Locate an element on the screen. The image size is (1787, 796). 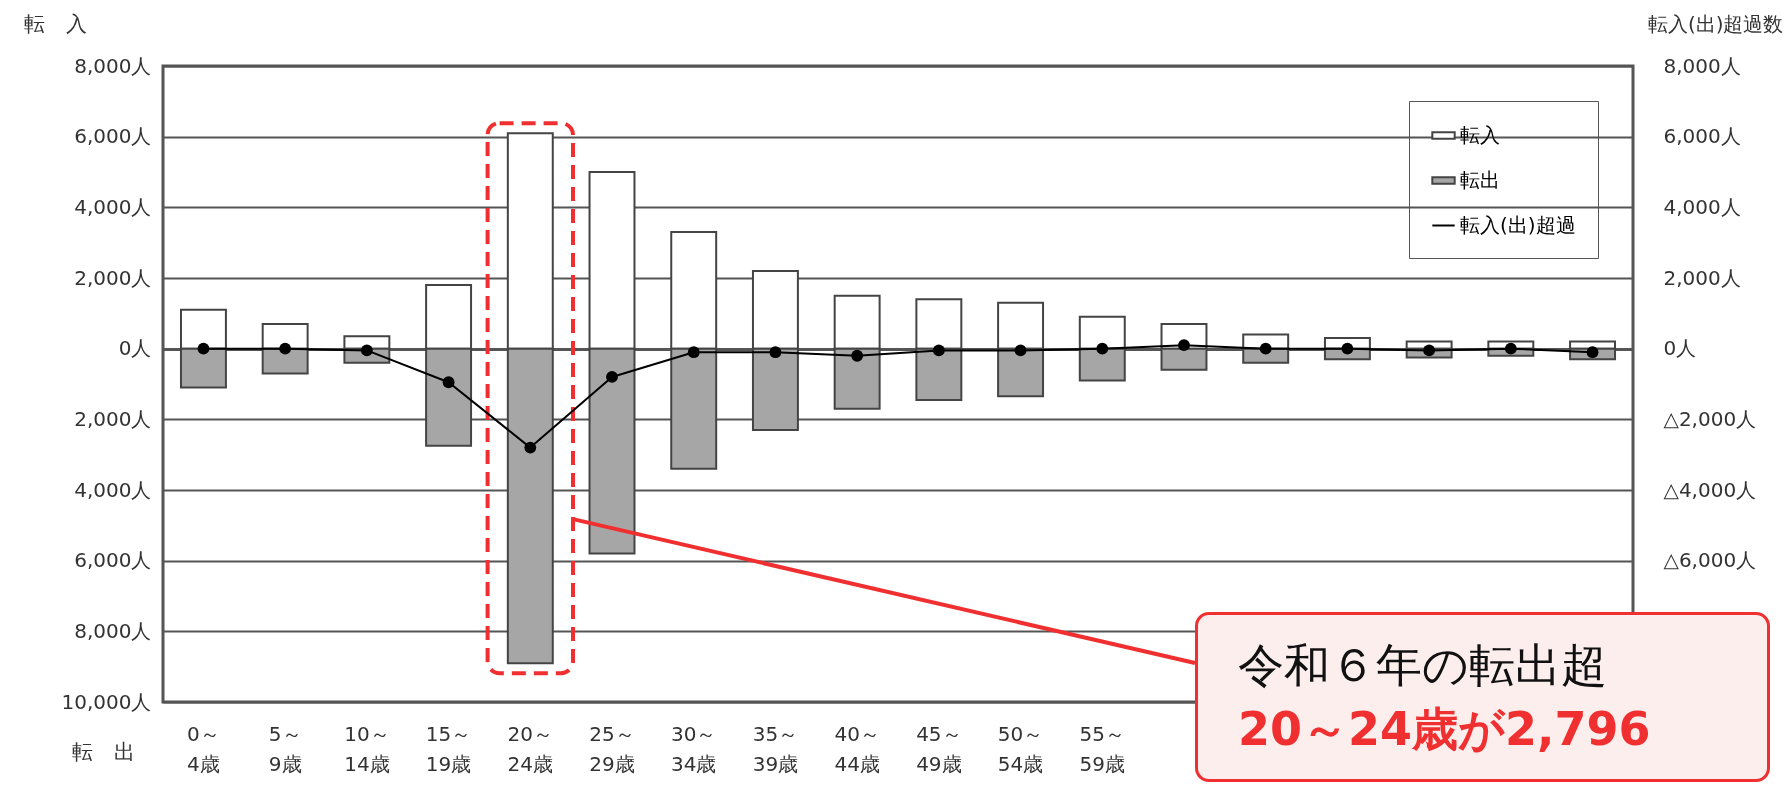
y-axis-title: 転 入 is located at coordinates (55, 23).